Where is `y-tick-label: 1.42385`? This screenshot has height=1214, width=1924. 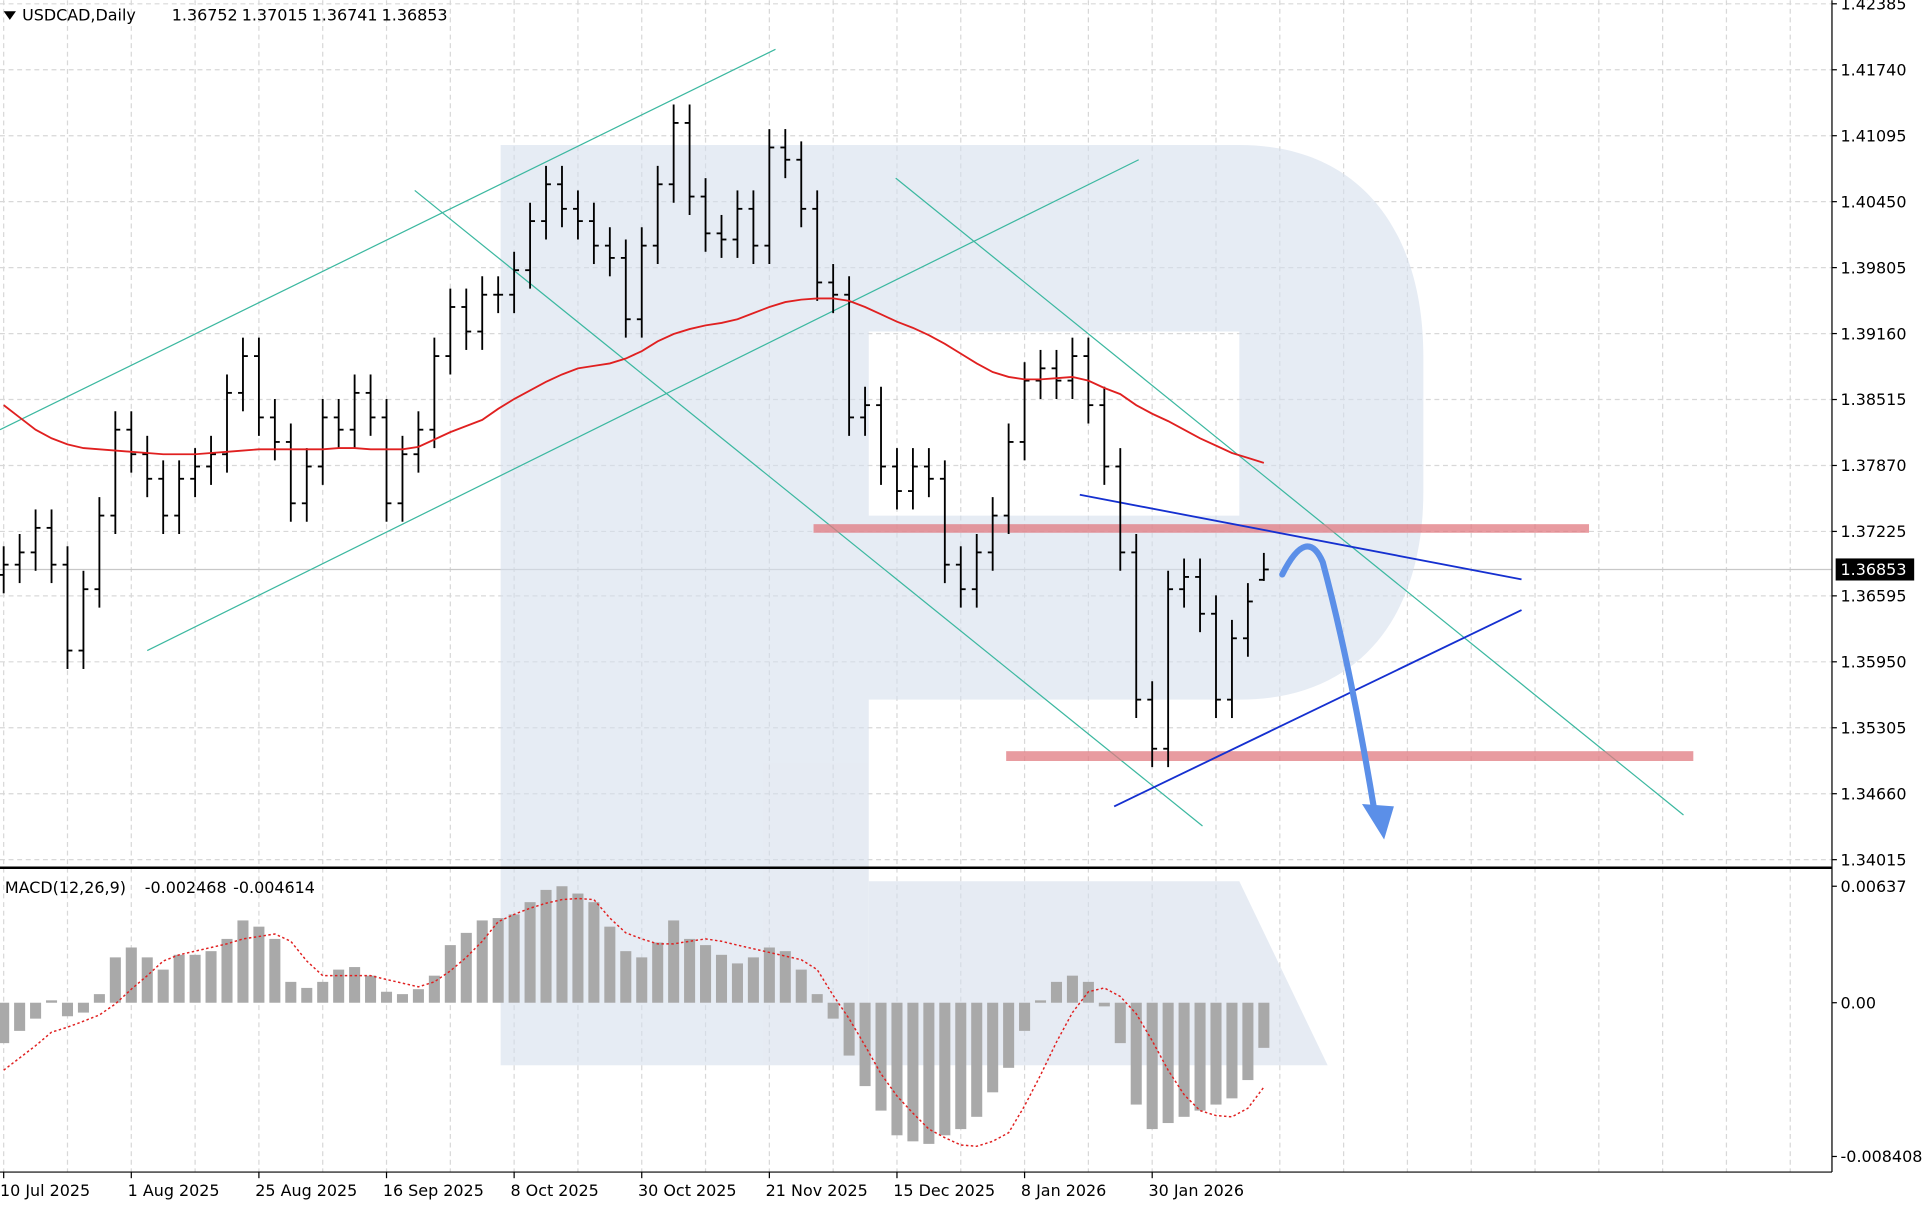 y-tick-label: 1.42385 is located at coordinates (1874, 7).